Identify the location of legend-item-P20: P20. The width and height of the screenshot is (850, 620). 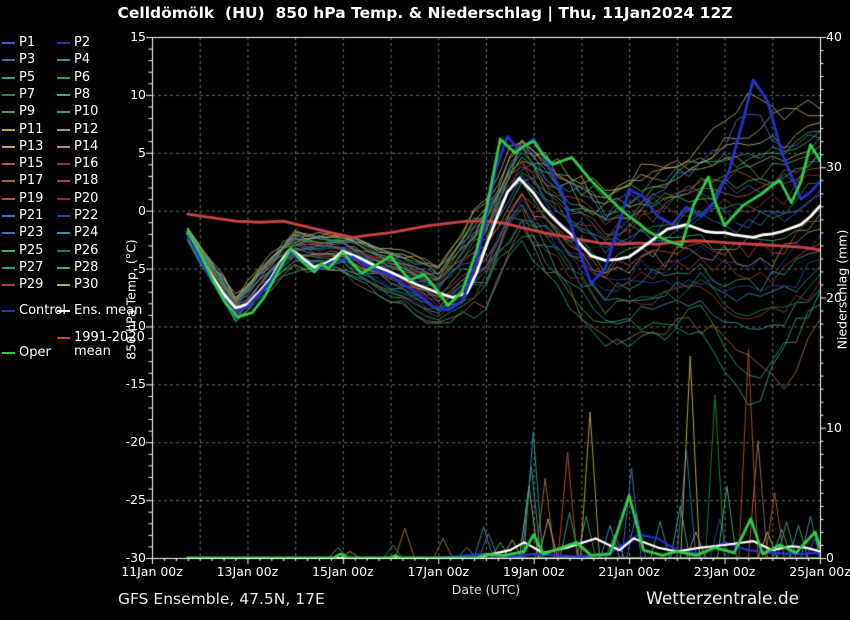
(78, 198).